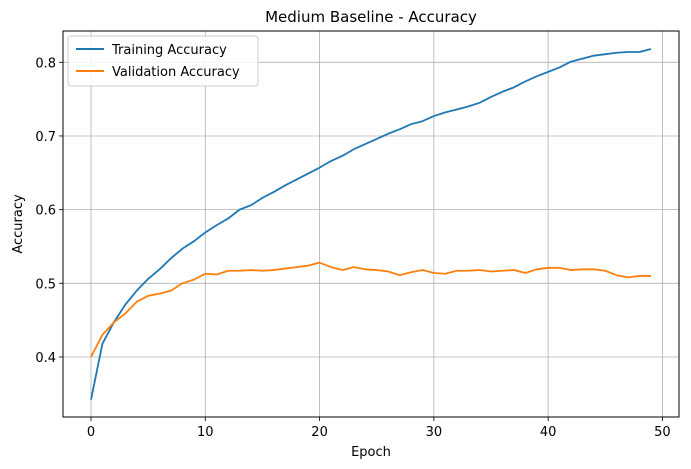 The height and width of the screenshot is (469, 691). I want to click on y-tick-label: 0.7, so click(45, 137).